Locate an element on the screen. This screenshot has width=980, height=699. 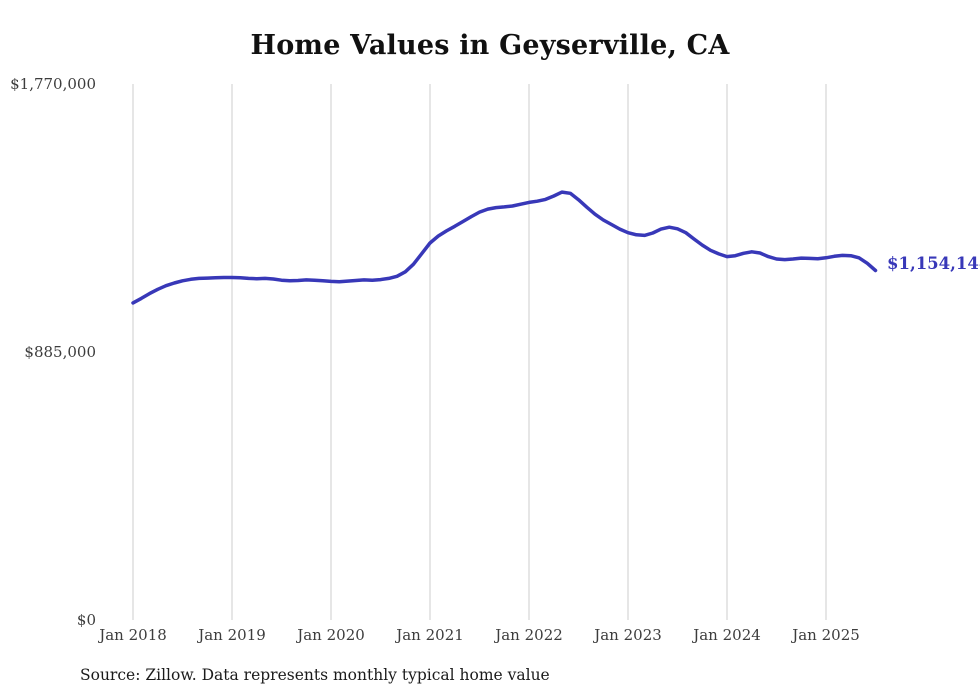
x-tick-label: Jan 2024 is located at coordinates (726, 635).